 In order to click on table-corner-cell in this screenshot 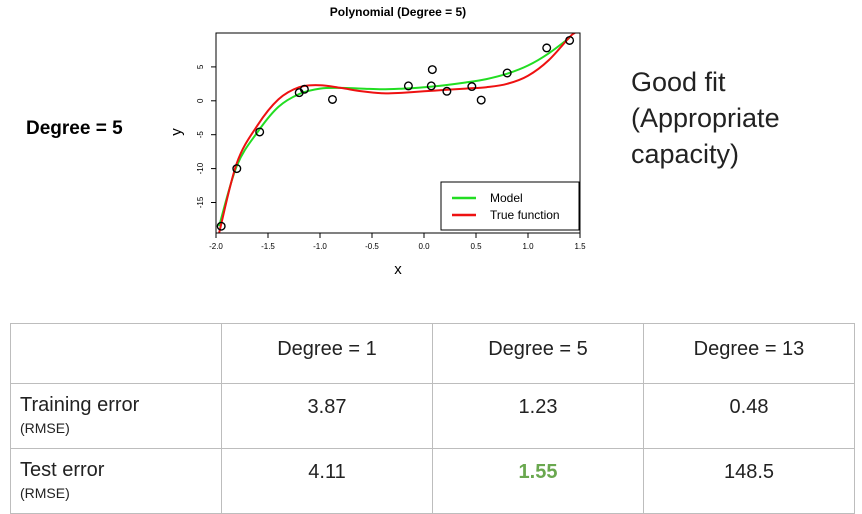, I will do `click(116, 353)`.